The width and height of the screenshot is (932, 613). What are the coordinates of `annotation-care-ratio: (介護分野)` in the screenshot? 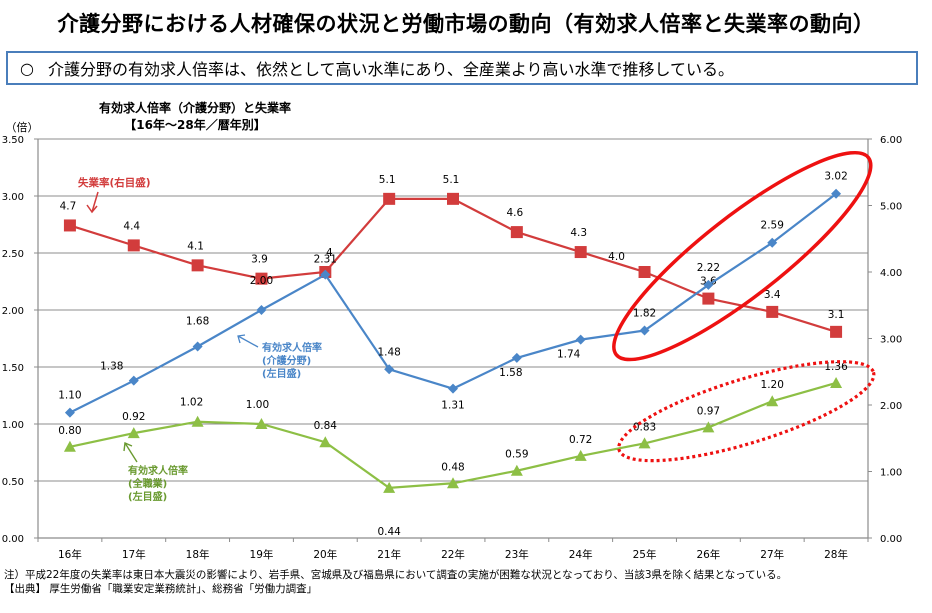 It's located at (286, 360).